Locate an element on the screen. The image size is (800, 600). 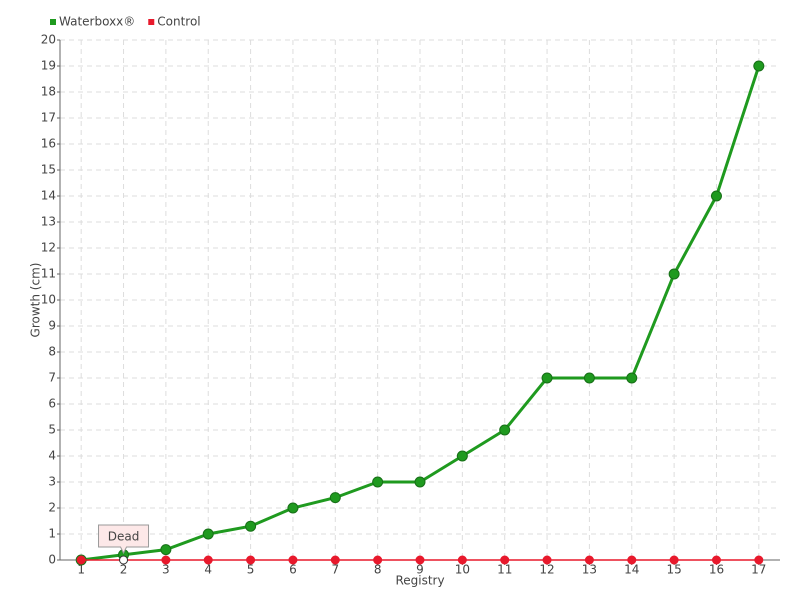
y-tick-label: 0 is located at coordinates (52, 560).